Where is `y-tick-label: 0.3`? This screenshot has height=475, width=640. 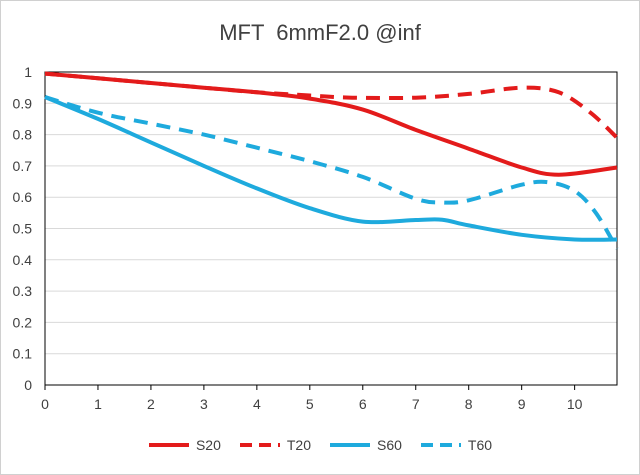 y-tick-label: 0.3 is located at coordinates (23, 291).